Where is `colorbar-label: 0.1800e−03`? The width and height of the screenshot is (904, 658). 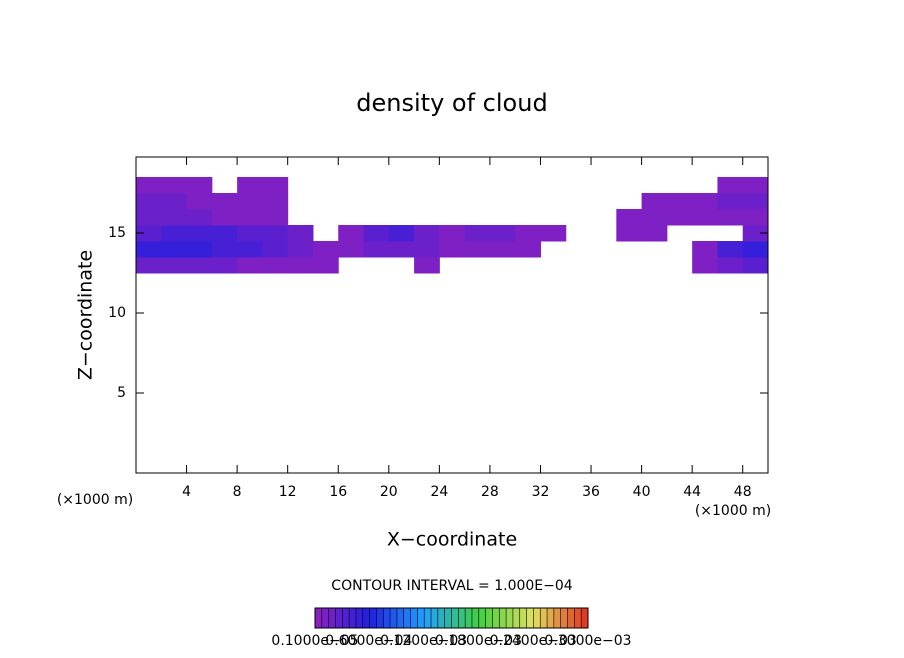
colorbar-label: 0.1800e−03 is located at coordinates (478, 641).